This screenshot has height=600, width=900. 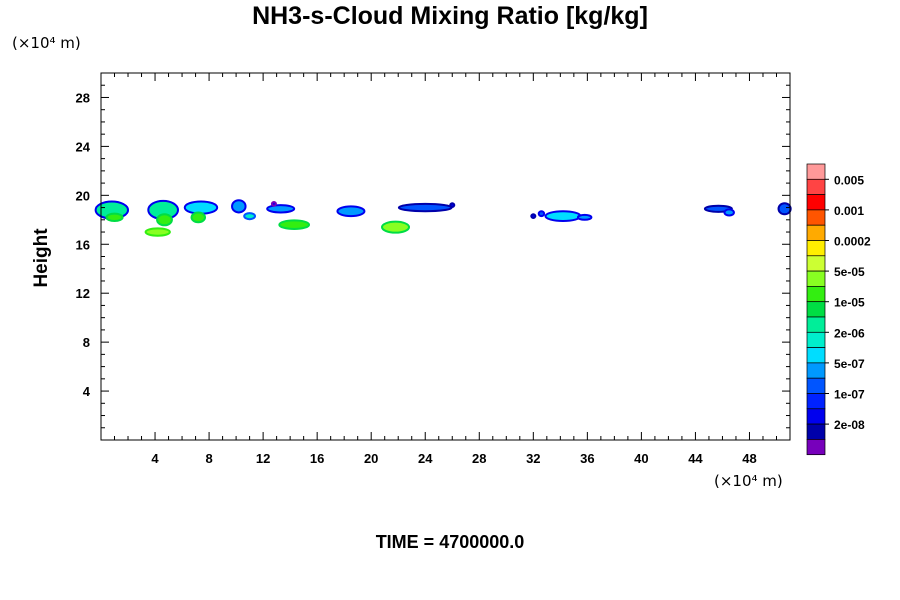 What do you see at coordinates (641, 458) in the screenshot?
I see `x-tick-label: 40` at bounding box center [641, 458].